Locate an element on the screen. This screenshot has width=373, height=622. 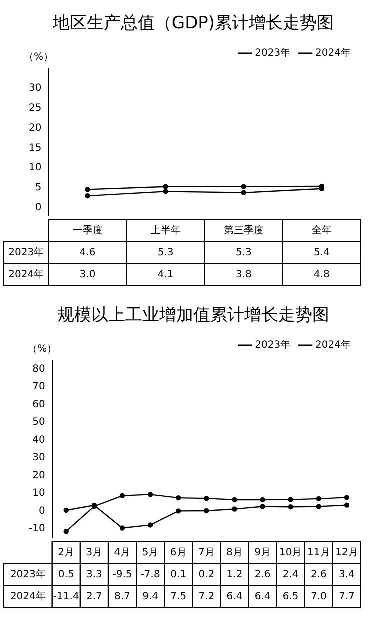
data-label: 2.4 is located at coordinates (290, 575).